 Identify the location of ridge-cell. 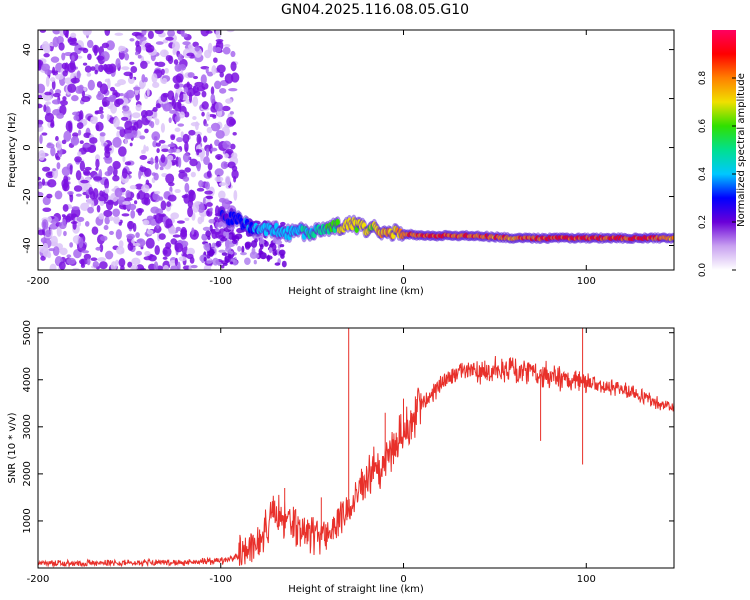
(672, 238).